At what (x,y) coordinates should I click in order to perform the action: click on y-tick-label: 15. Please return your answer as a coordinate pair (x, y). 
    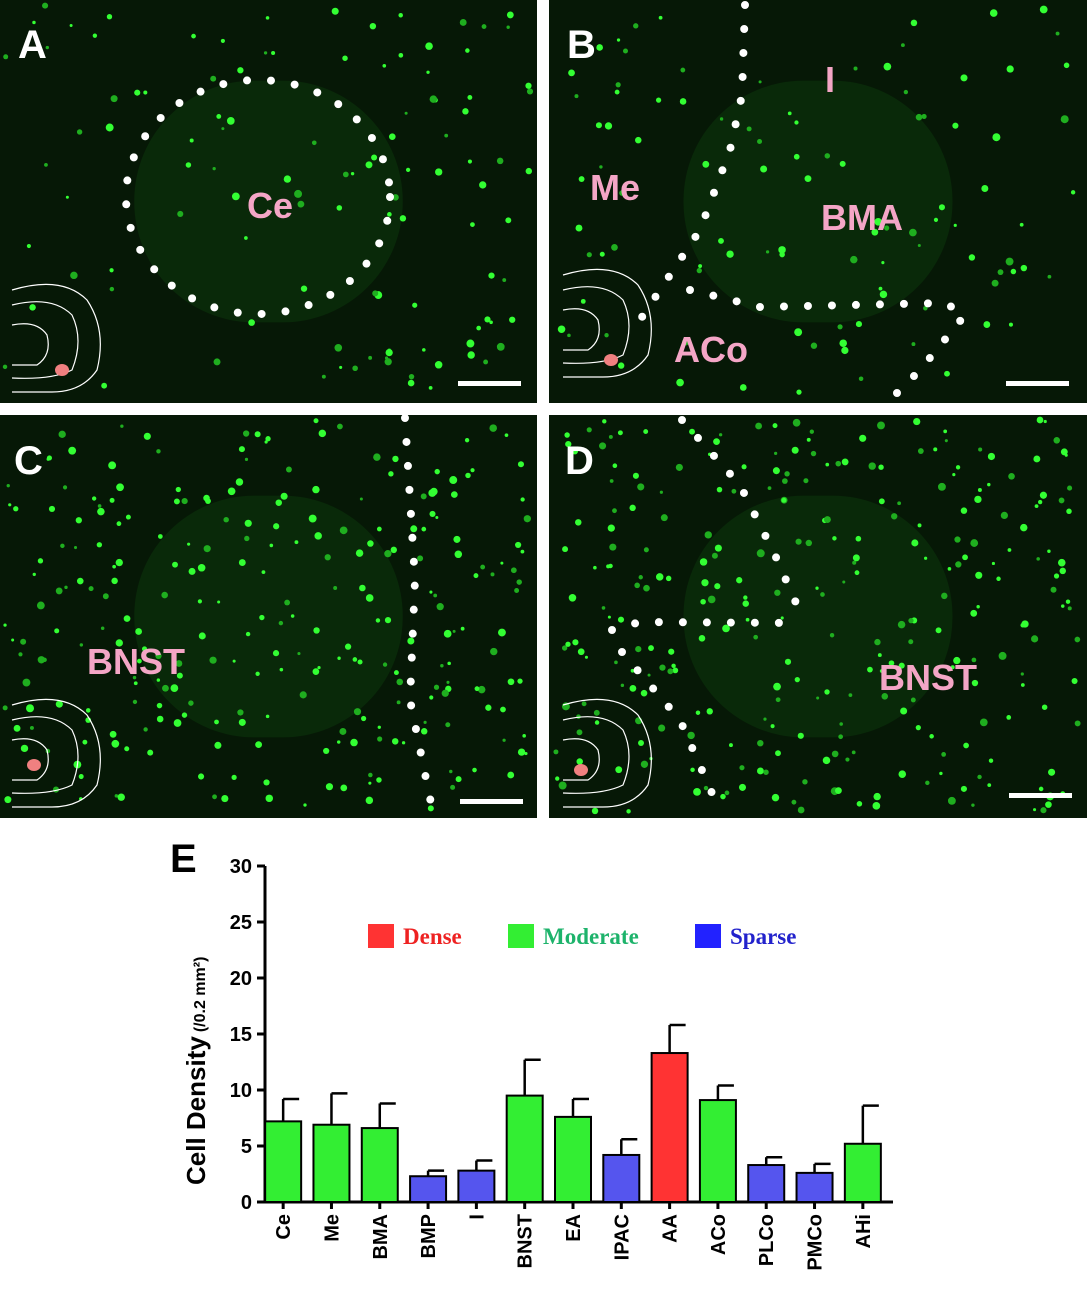
    Looking at the image, I should click on (241, 1035).